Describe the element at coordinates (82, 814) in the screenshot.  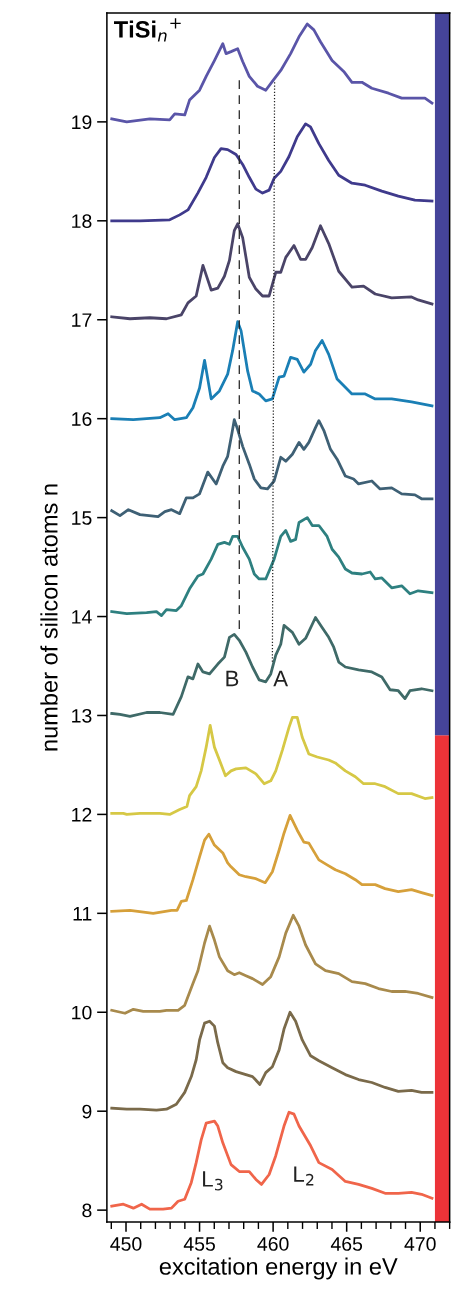
I see `y-tick-label: 12` at that location.